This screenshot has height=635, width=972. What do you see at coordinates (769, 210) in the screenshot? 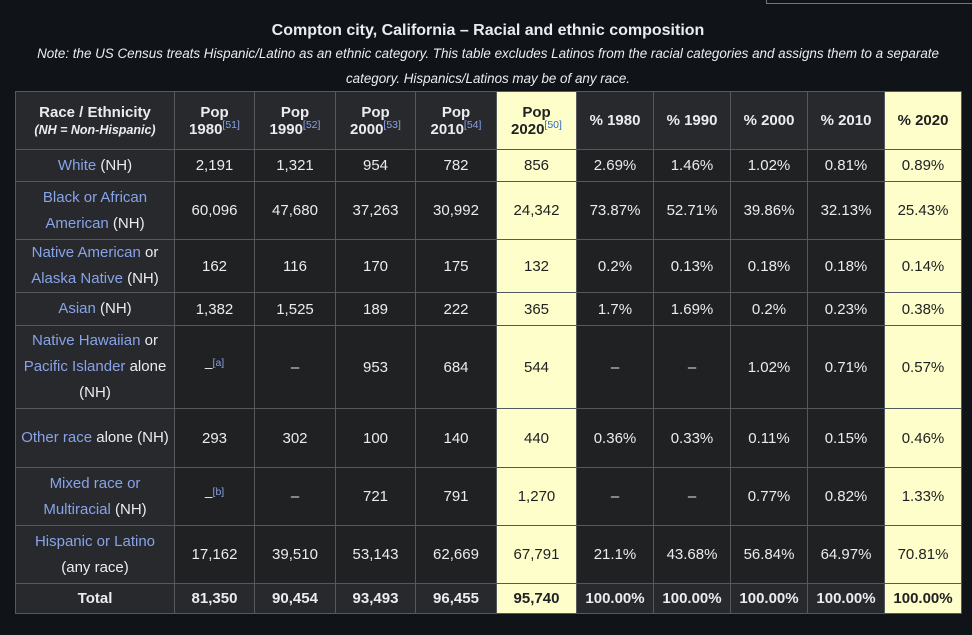
I see `data-cell: 39.86%` at bounding box center [769, 210].